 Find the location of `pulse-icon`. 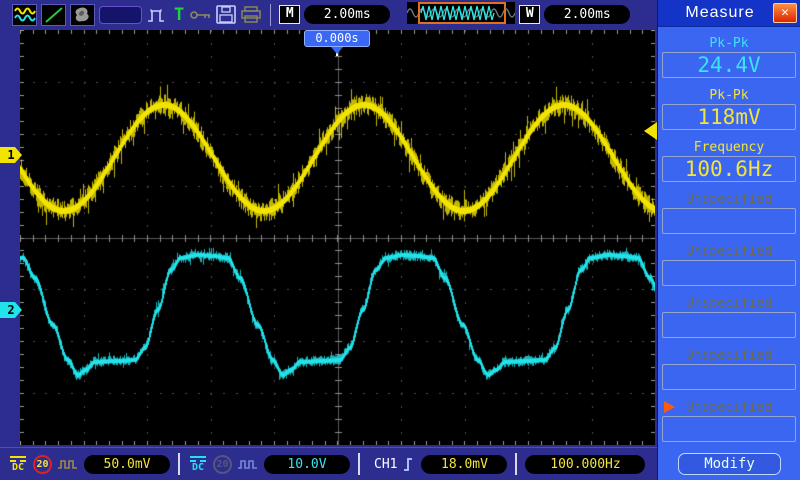

pulse-icon is located at coordinates (156, 15).